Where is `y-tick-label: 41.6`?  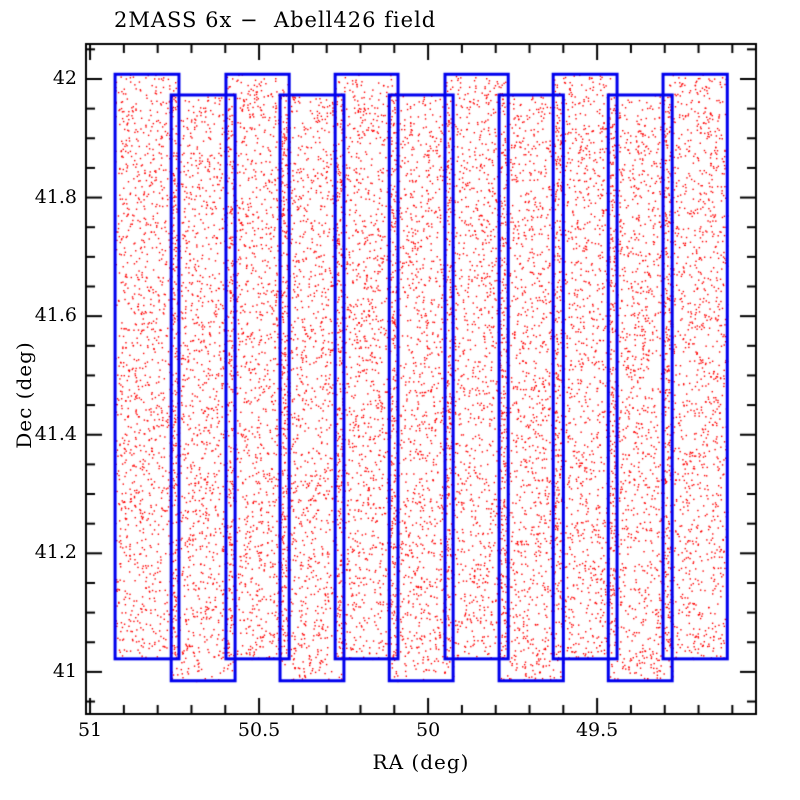
y-tick-label: 41.6 is located at coordinates (55, 315).